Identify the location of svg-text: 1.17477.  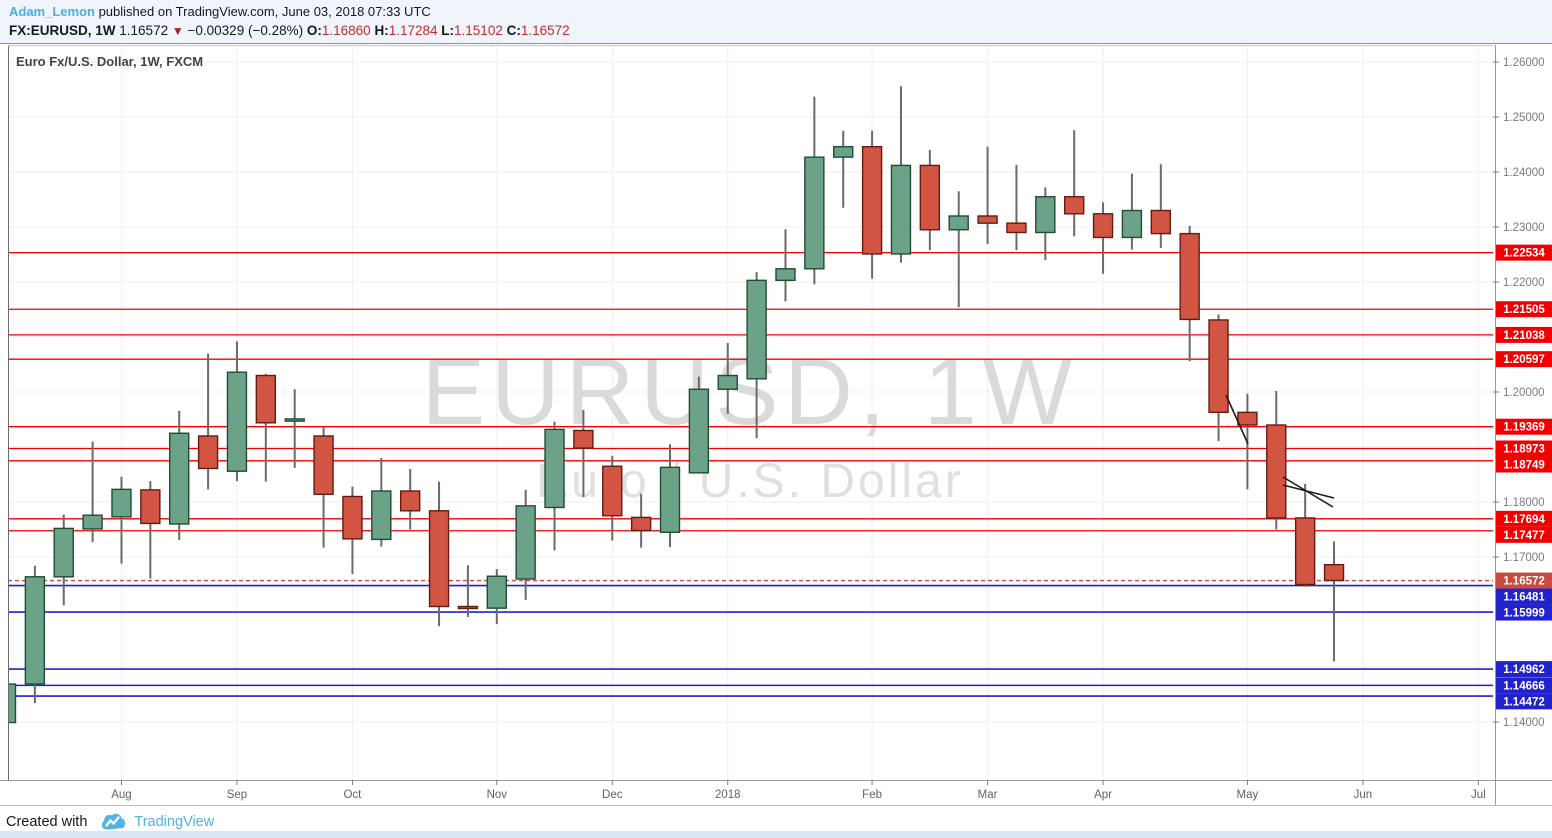
(1524, 536).